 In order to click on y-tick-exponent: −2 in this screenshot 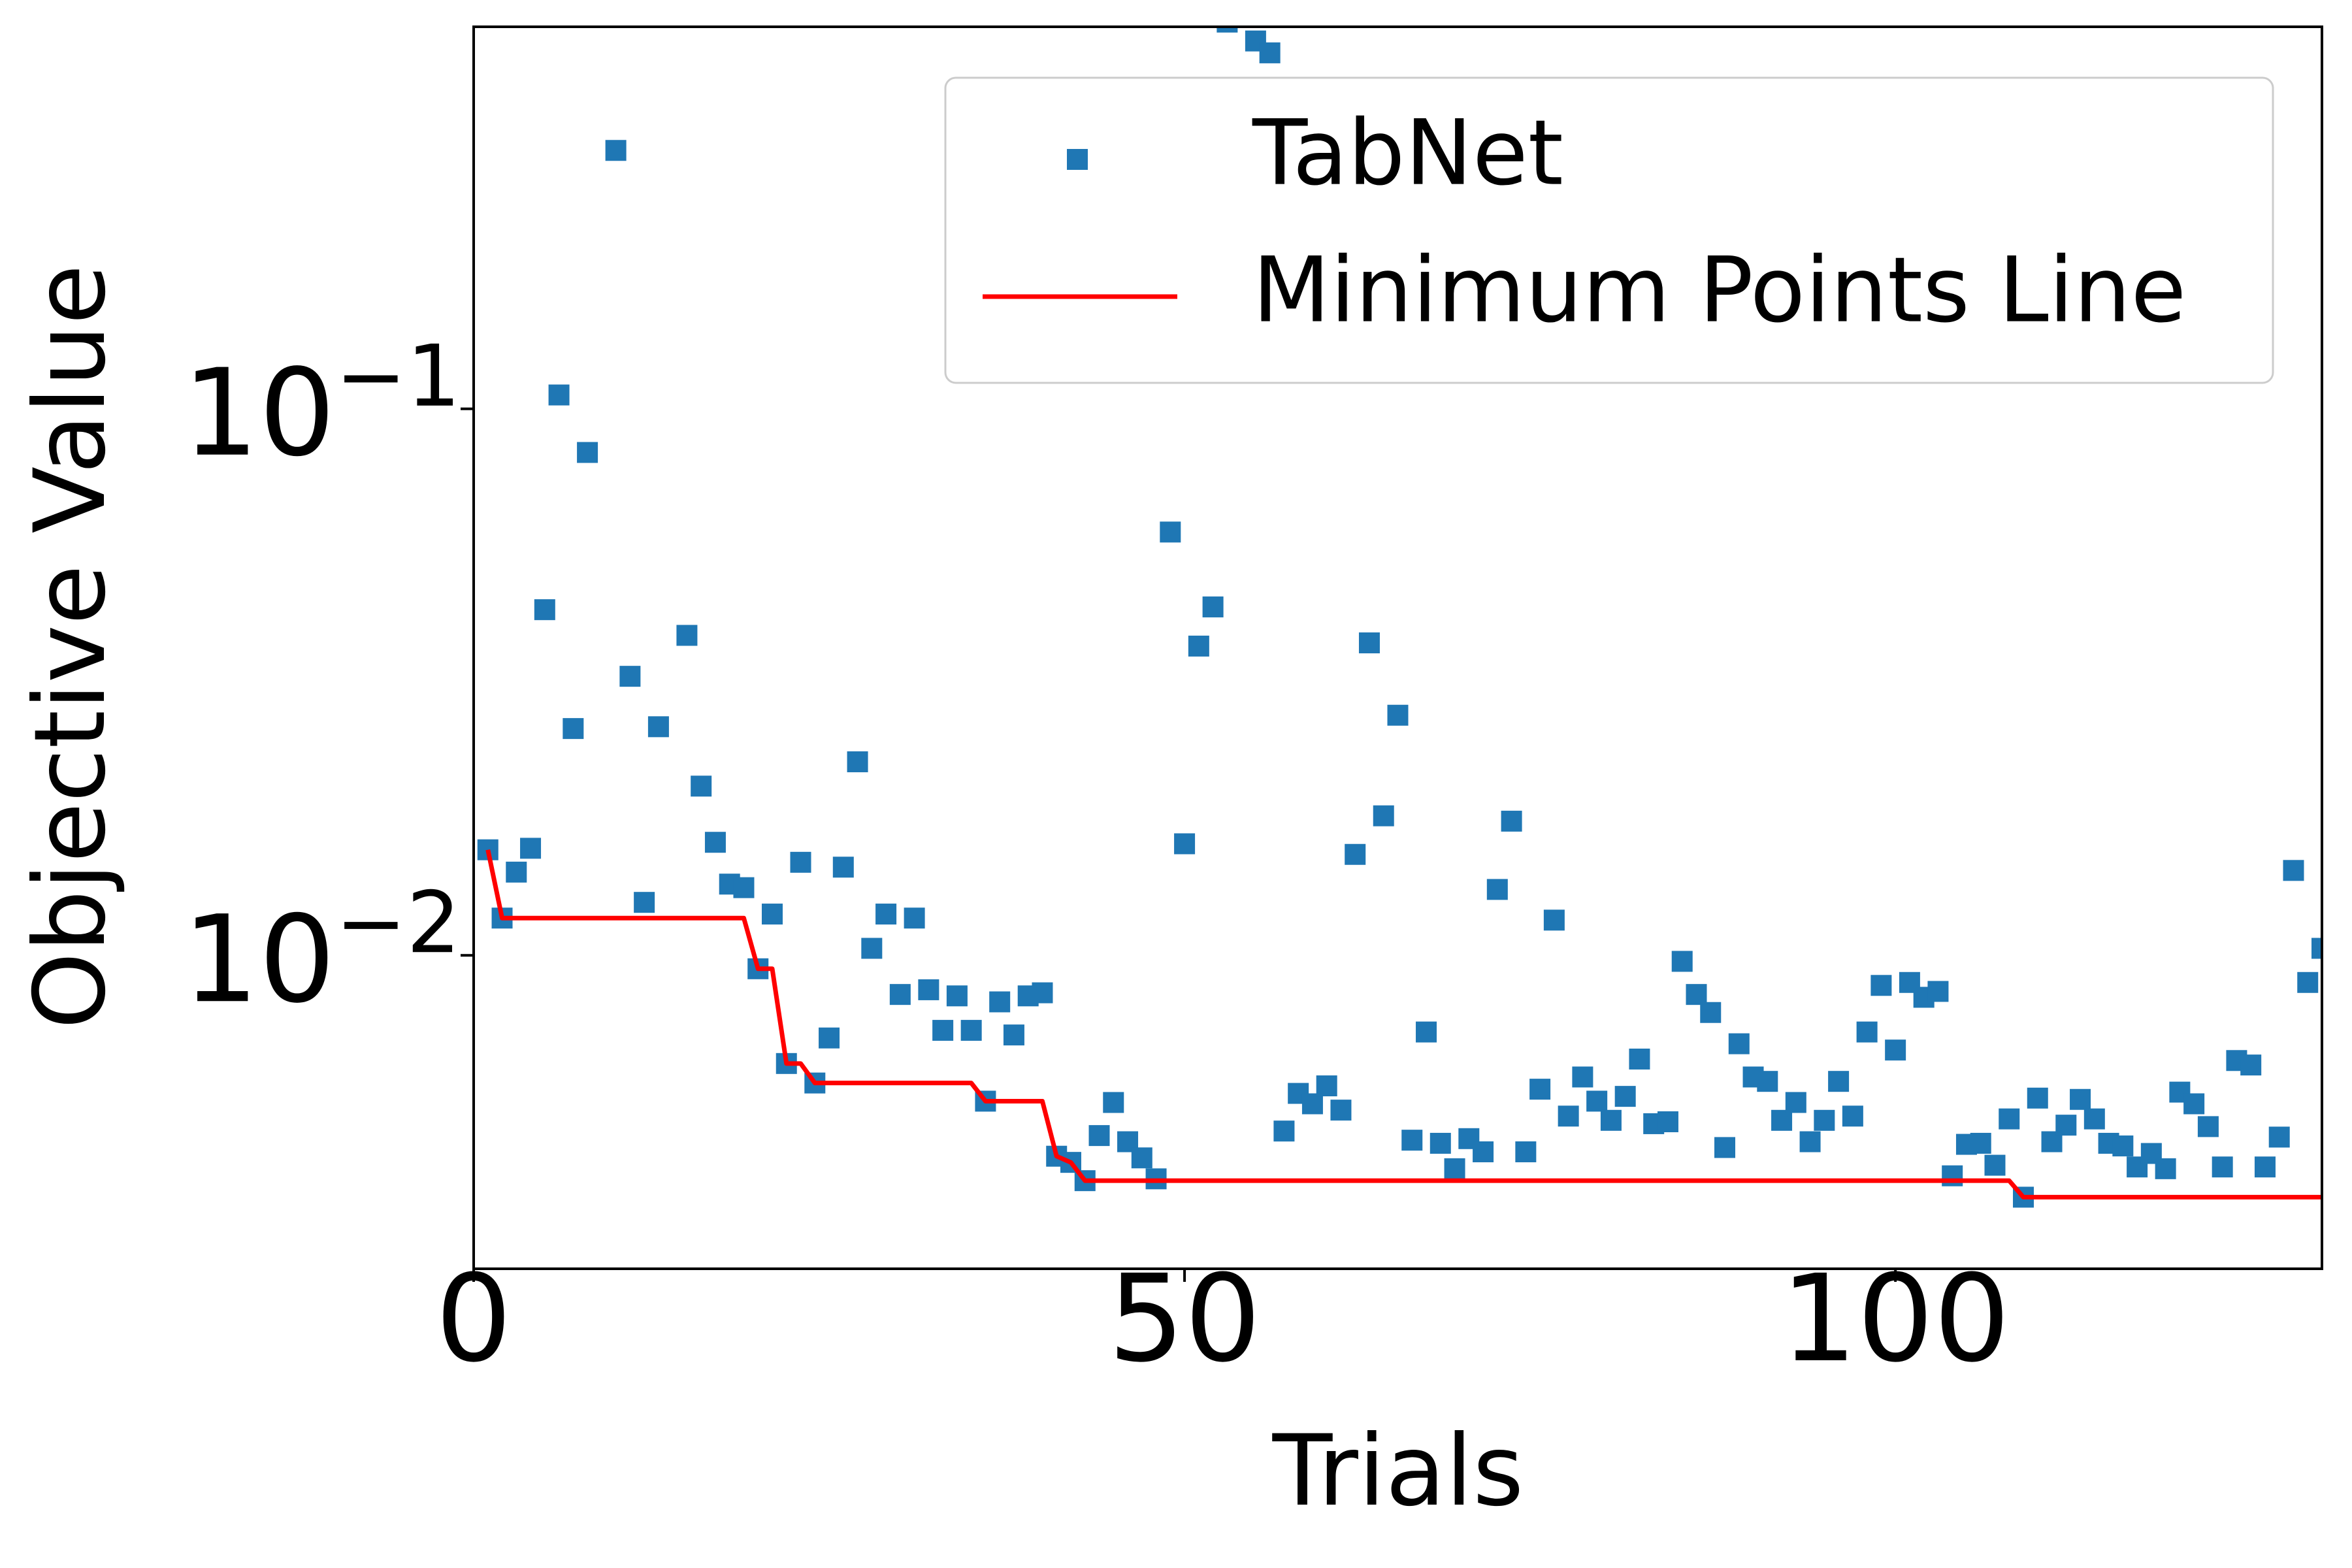, I will do `click(398, 922)`.